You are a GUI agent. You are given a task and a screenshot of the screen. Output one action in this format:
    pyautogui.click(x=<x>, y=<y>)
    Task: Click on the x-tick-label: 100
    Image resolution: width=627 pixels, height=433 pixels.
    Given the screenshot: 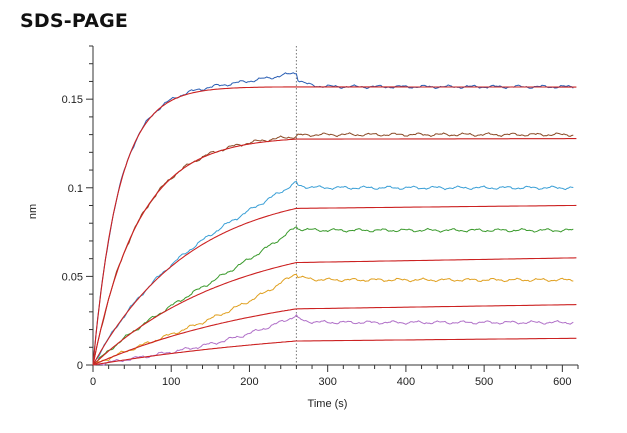 What is the action you would take?
    pyautogui.click(x=171, y=382)
    